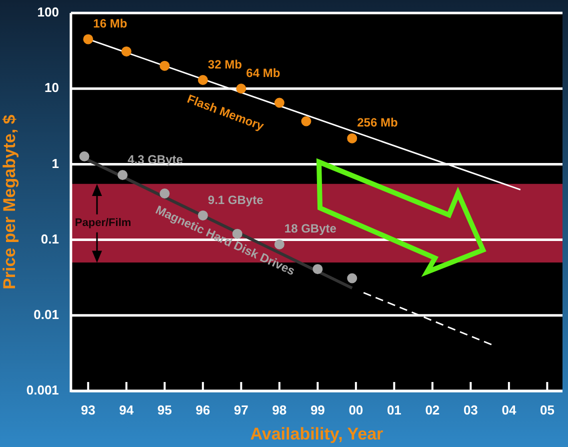 This screenshot has width=568, height=447. What do you see at coordinates (394, 410) in the screenshot?
I see `x-tick-label: 01` at bounding box center [394, 410].